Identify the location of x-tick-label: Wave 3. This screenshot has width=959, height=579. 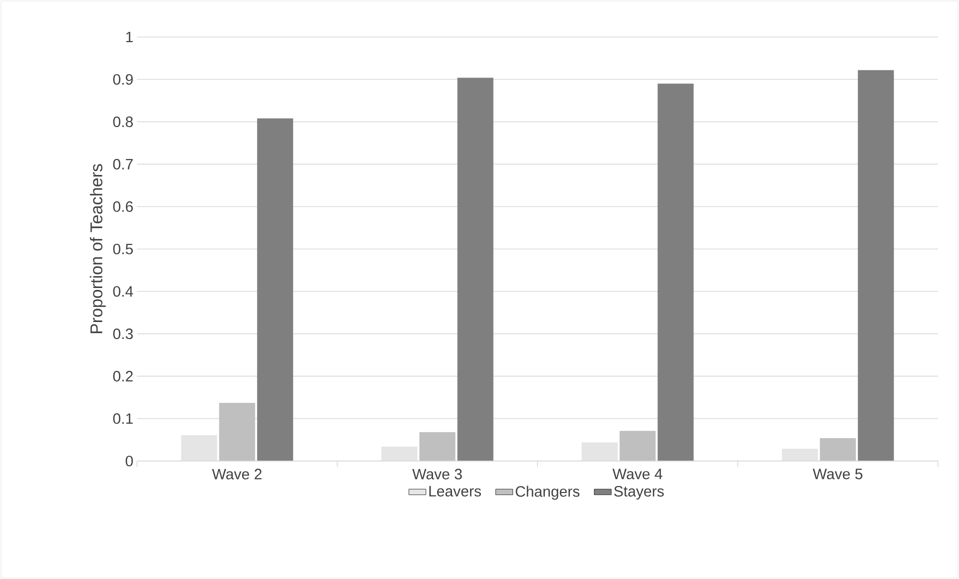
(437, 474).